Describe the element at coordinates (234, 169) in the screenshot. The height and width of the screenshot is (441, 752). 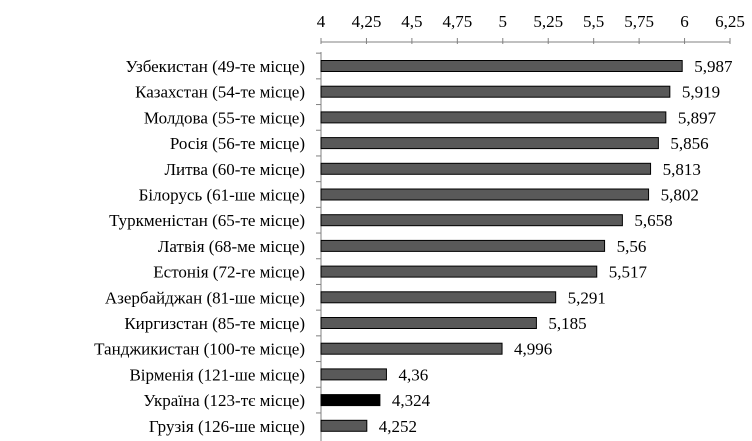
I see `category-label: Литва (60-те місце)` at that location.